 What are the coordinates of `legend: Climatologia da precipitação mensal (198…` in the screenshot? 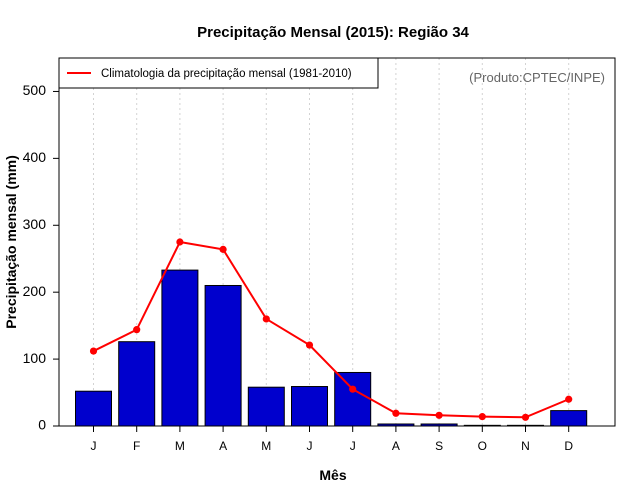 It's located at (218, 73).